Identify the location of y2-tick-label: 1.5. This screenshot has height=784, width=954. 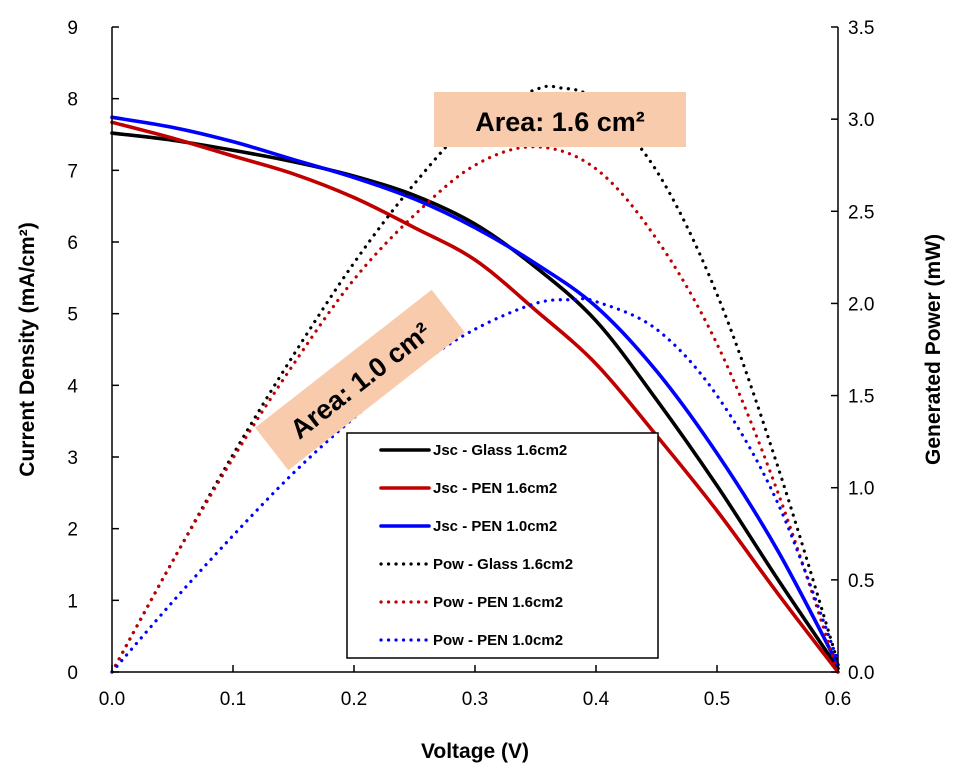
(861, 397).